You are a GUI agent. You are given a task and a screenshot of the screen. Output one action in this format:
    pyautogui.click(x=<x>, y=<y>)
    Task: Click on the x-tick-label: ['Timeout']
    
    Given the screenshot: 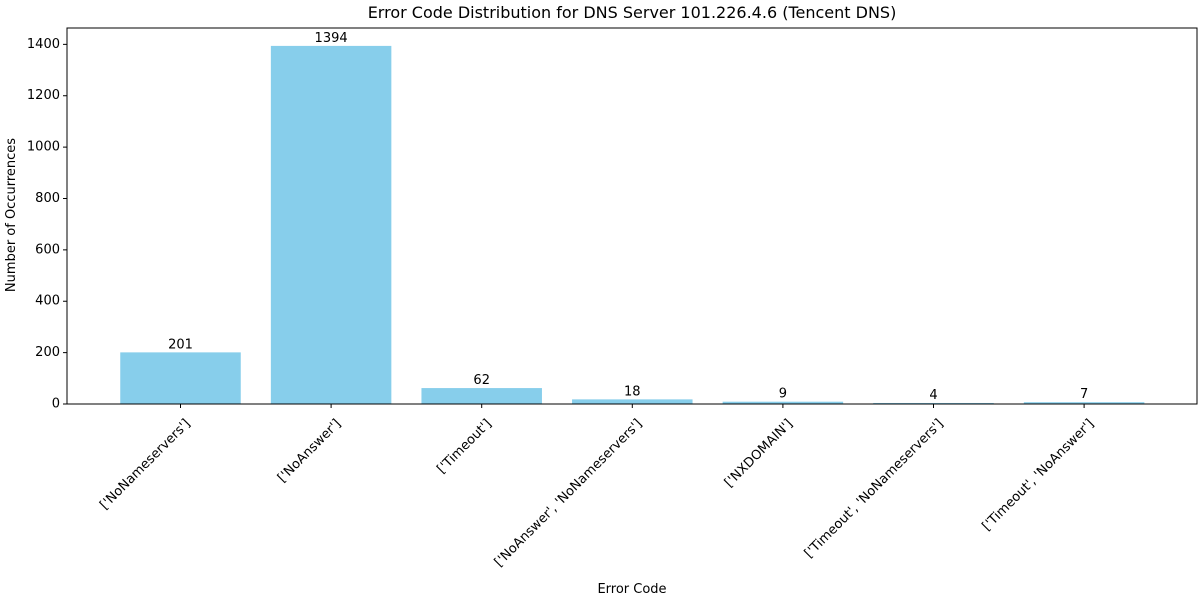 What is the action you would take?
    pyautogui.click(x=464, y=446)
    